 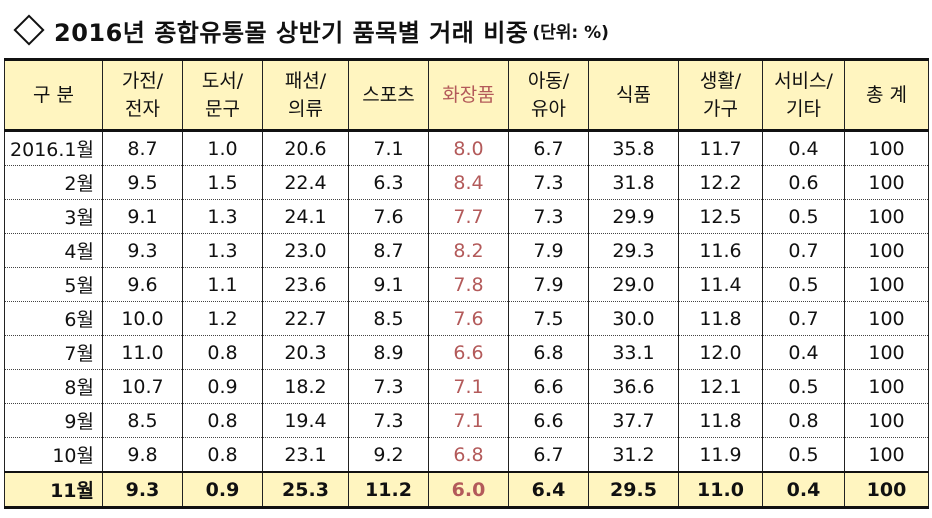 I want to click on column-header-line: 가전/, so click(x=142, y=81).